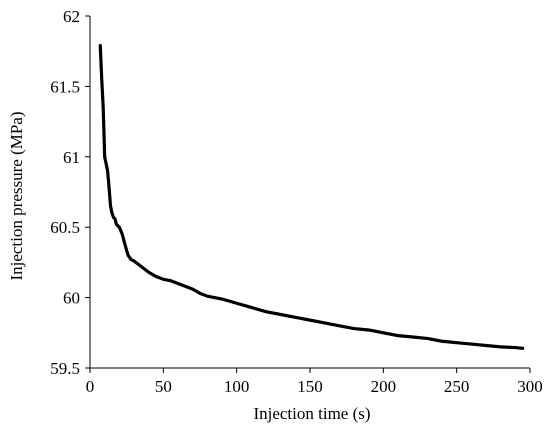 The height and width of the screenshot is (430, 550). I want to click on y-tick-label: 59.5, so click(65, 368).